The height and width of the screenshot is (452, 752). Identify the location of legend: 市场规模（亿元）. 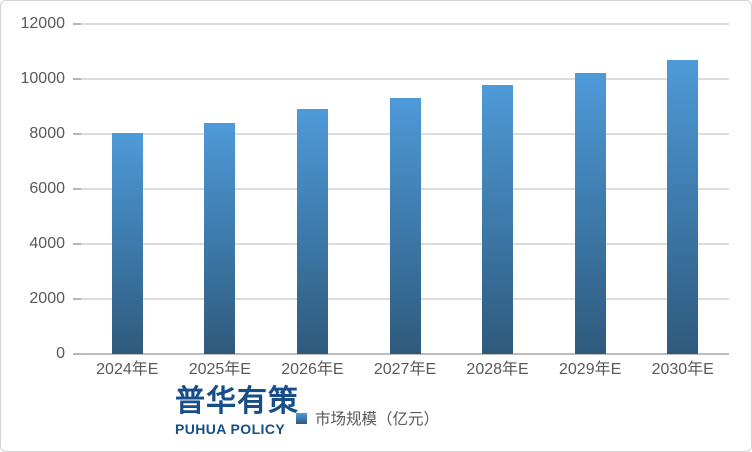
(367, 418).